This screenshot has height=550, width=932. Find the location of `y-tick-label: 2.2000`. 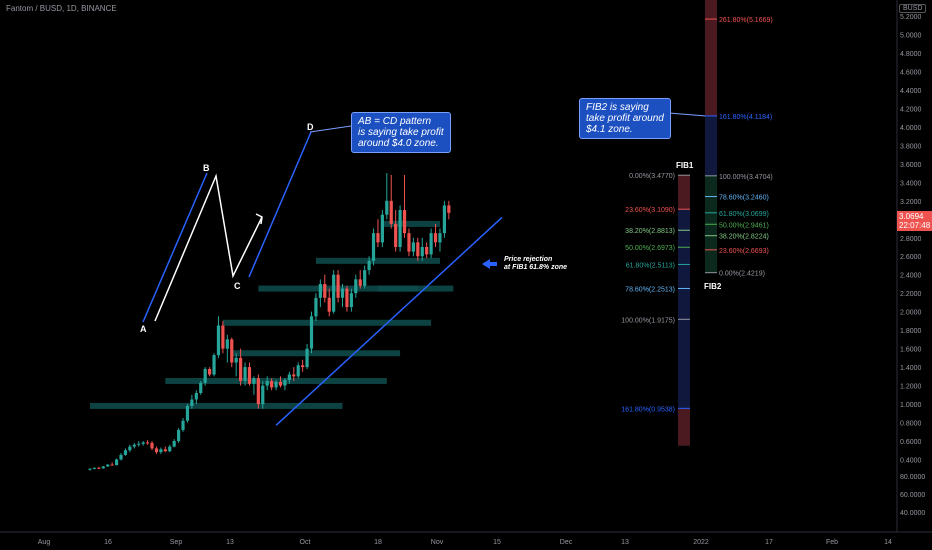

y-tick-label: 2.2000 is located at coordinates (911, 294).